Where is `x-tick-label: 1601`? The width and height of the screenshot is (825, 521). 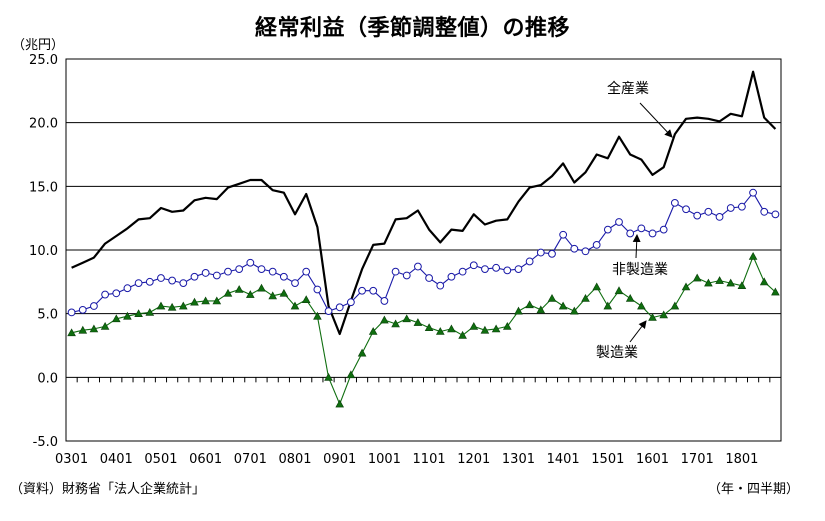
x-tick-label: 1601 is located at coordinates (652, 459).